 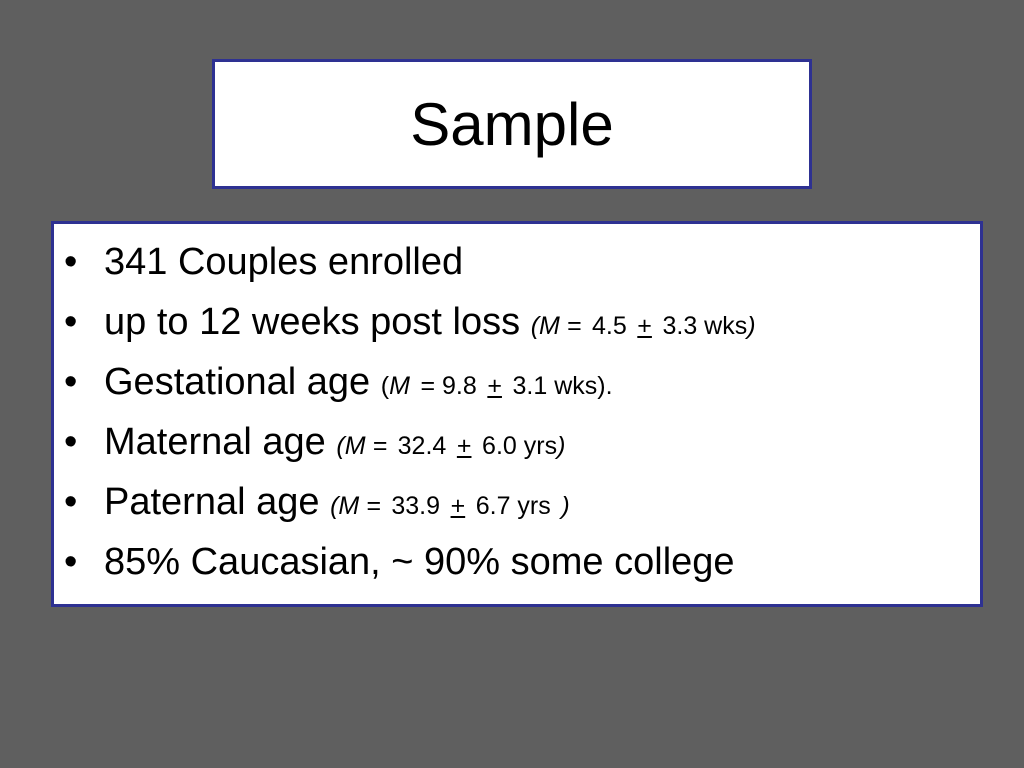 What do you see at coordinates (399, 386) in the screenshot?
I see `stat-text: M` at bounding box center [399, 386].